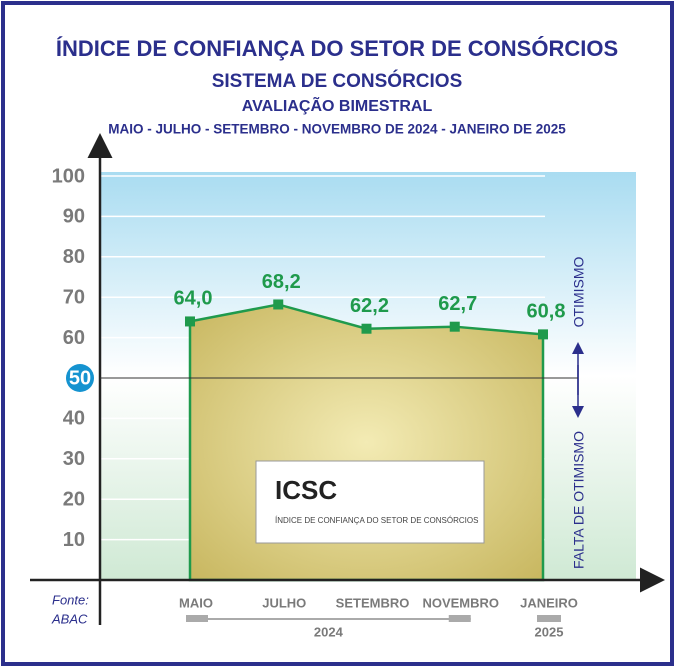  Describe the element at coordinates (373, 602) in the screenshot. I see `x-tick-label: SETEMBRO` at that location.